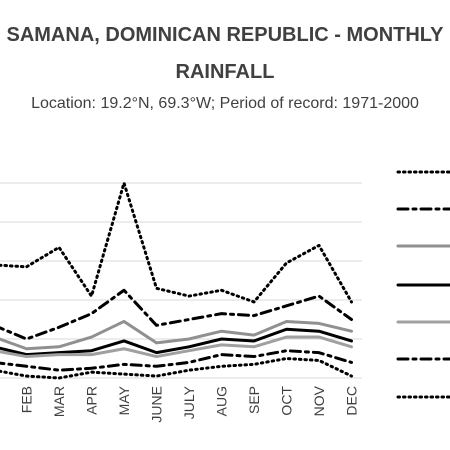 The width and height of the screenshot is (450, 450). I want to click on x-tick-label: DEC, so click(352, 401).